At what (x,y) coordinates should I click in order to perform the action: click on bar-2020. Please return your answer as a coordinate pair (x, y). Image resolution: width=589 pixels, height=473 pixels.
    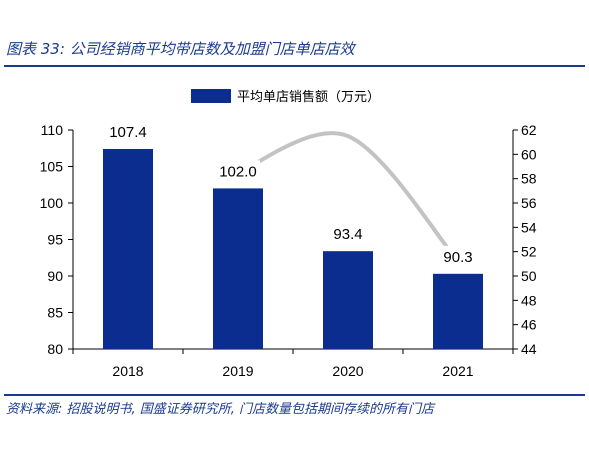
    Looking at the image, I should click on (348, 300).